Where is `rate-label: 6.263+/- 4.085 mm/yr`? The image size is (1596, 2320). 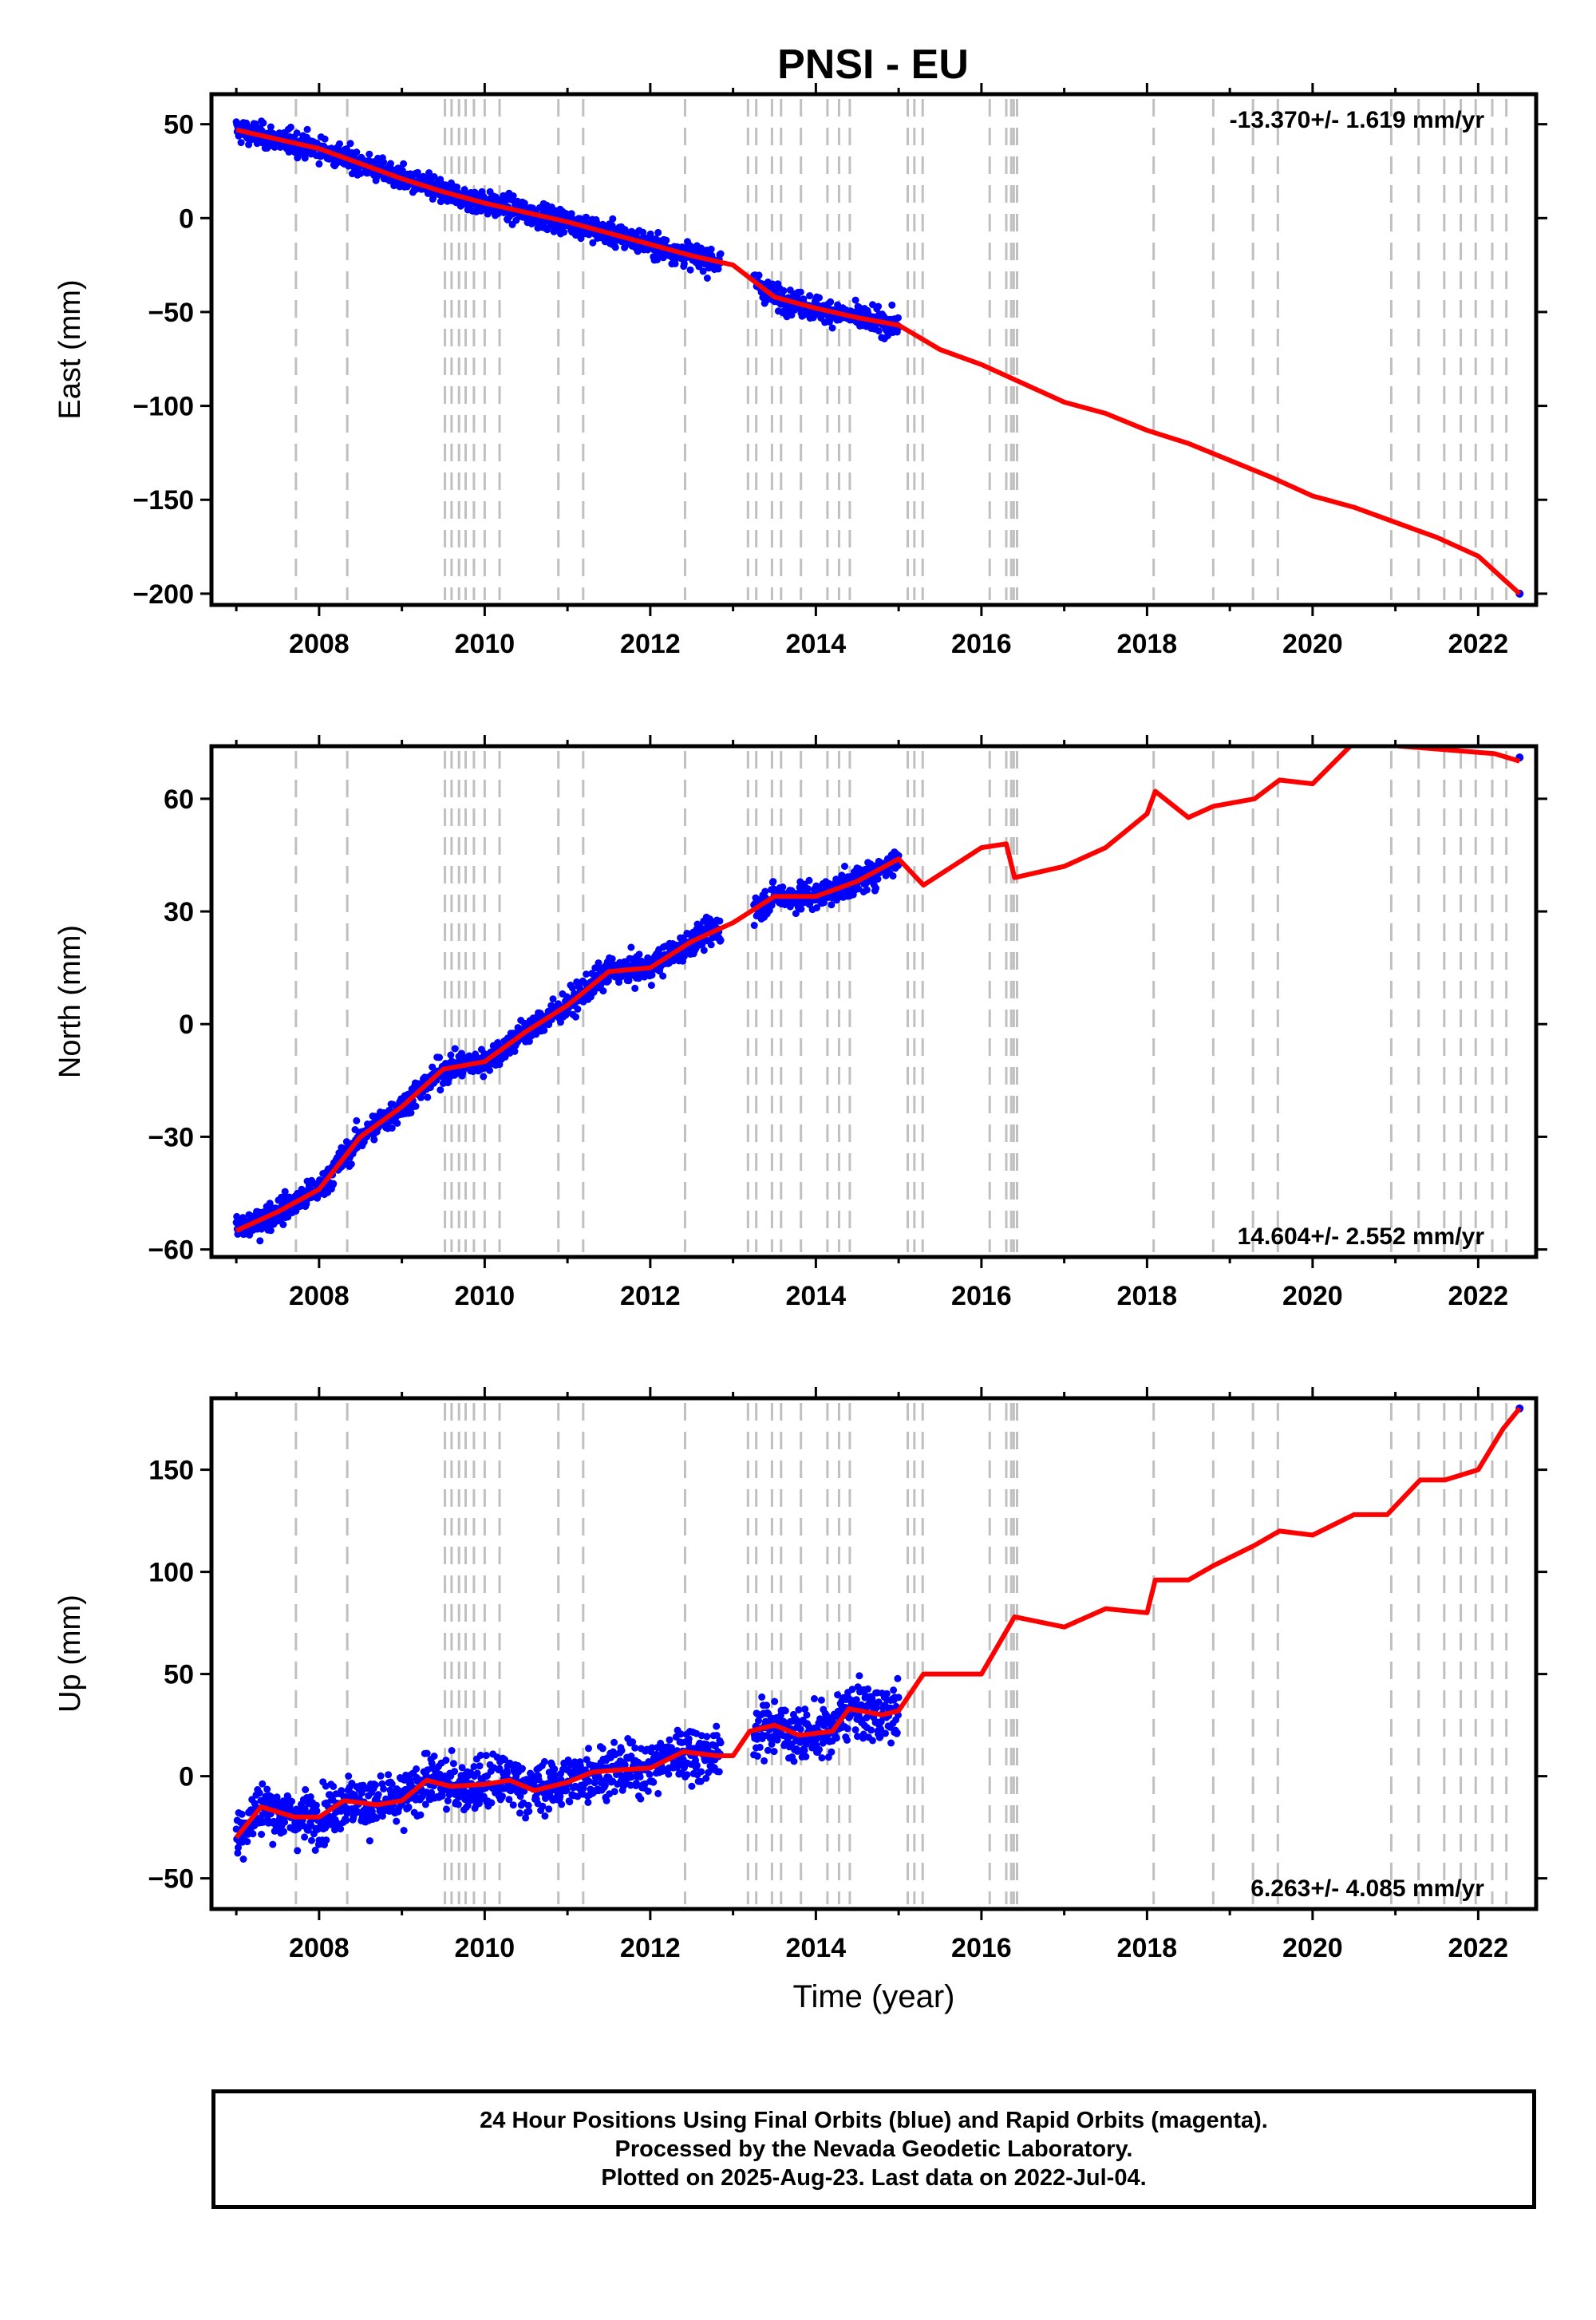
rate-label: 6.263+/- 4.085 mm/yr is located at coordinates (1367, 1889).